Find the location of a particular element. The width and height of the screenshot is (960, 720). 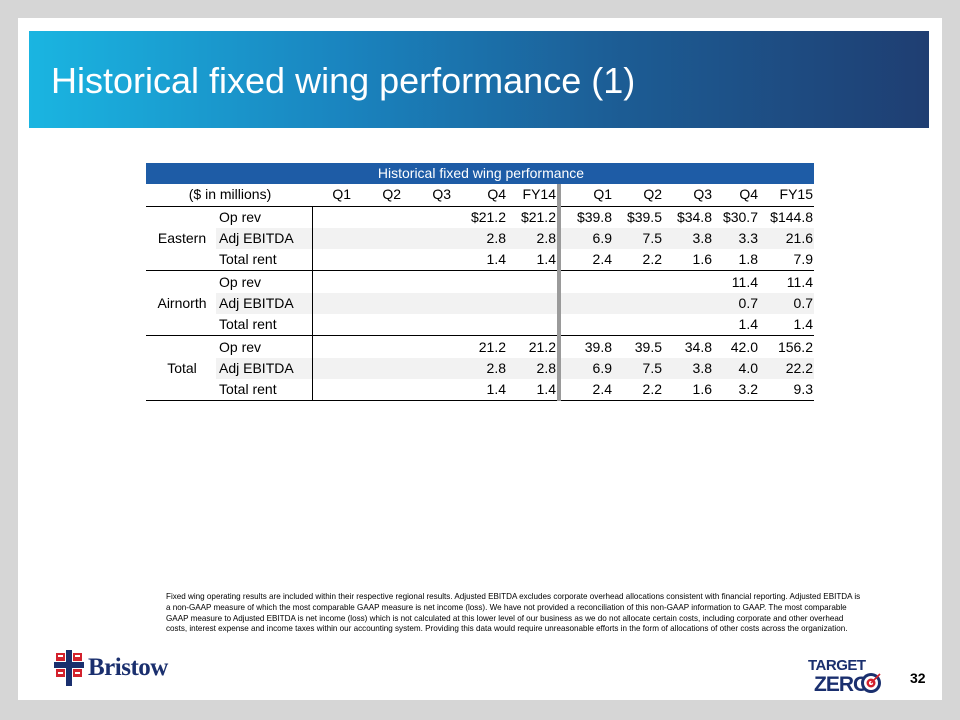

value-cell: $144.8 is located at coordinates (791, 216).